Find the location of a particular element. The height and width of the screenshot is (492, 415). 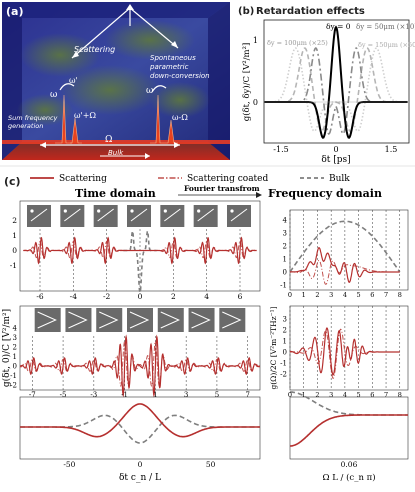

label-omega-minus: ω-Ω is located at coordinates (180, 117).